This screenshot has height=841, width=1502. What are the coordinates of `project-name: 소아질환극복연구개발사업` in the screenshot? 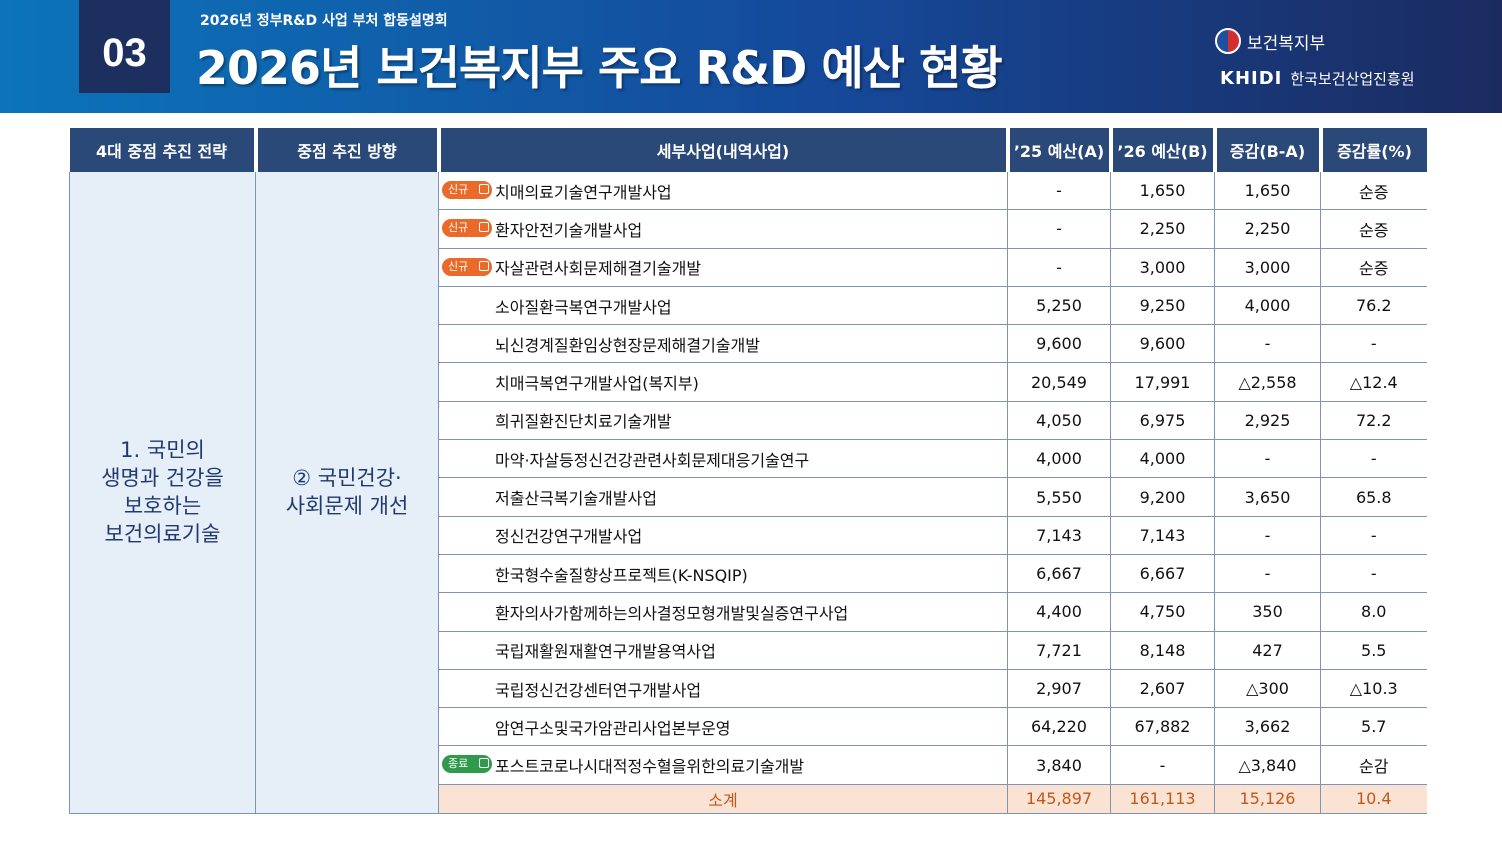 It's located at (723, 306).